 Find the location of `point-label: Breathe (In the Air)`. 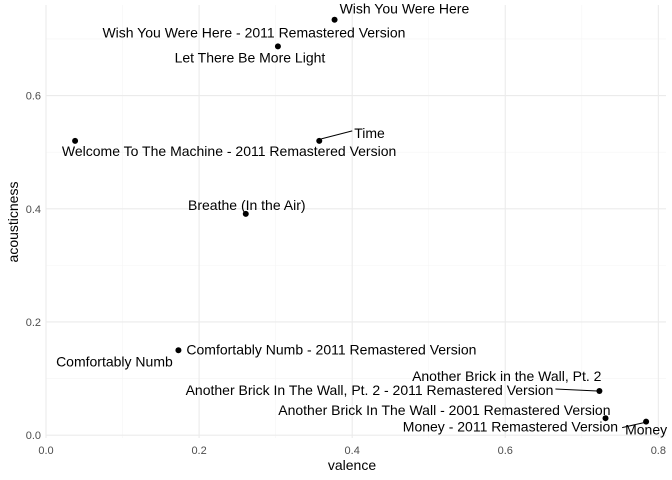

point-label: Breathe (In the Air) is located at coordinates (247, 205).